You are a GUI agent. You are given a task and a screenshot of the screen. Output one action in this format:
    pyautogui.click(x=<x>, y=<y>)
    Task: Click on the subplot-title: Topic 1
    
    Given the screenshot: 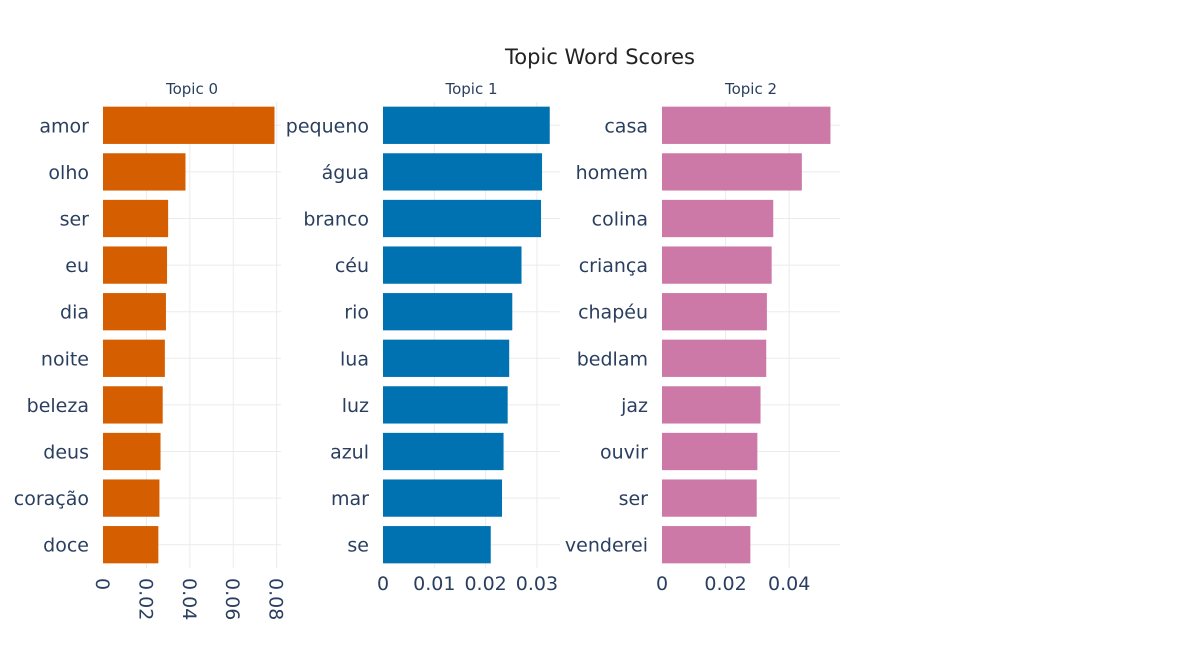 What is the action you would take?
    pyautogui.click(x=470, y=89)
    